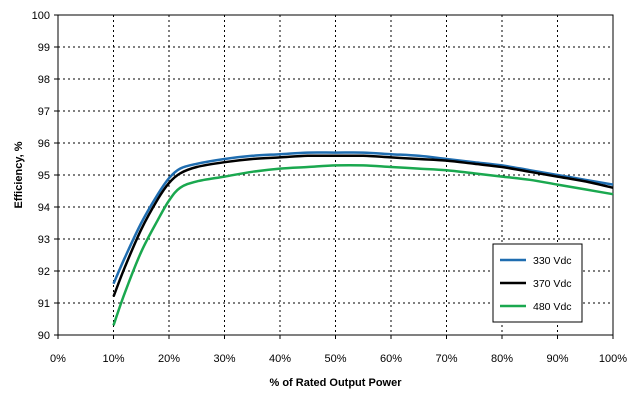 Image resolution: width=642 pixels, height=393 pixels. I want to click on x-tick-label: 70%, so click(446, 359).